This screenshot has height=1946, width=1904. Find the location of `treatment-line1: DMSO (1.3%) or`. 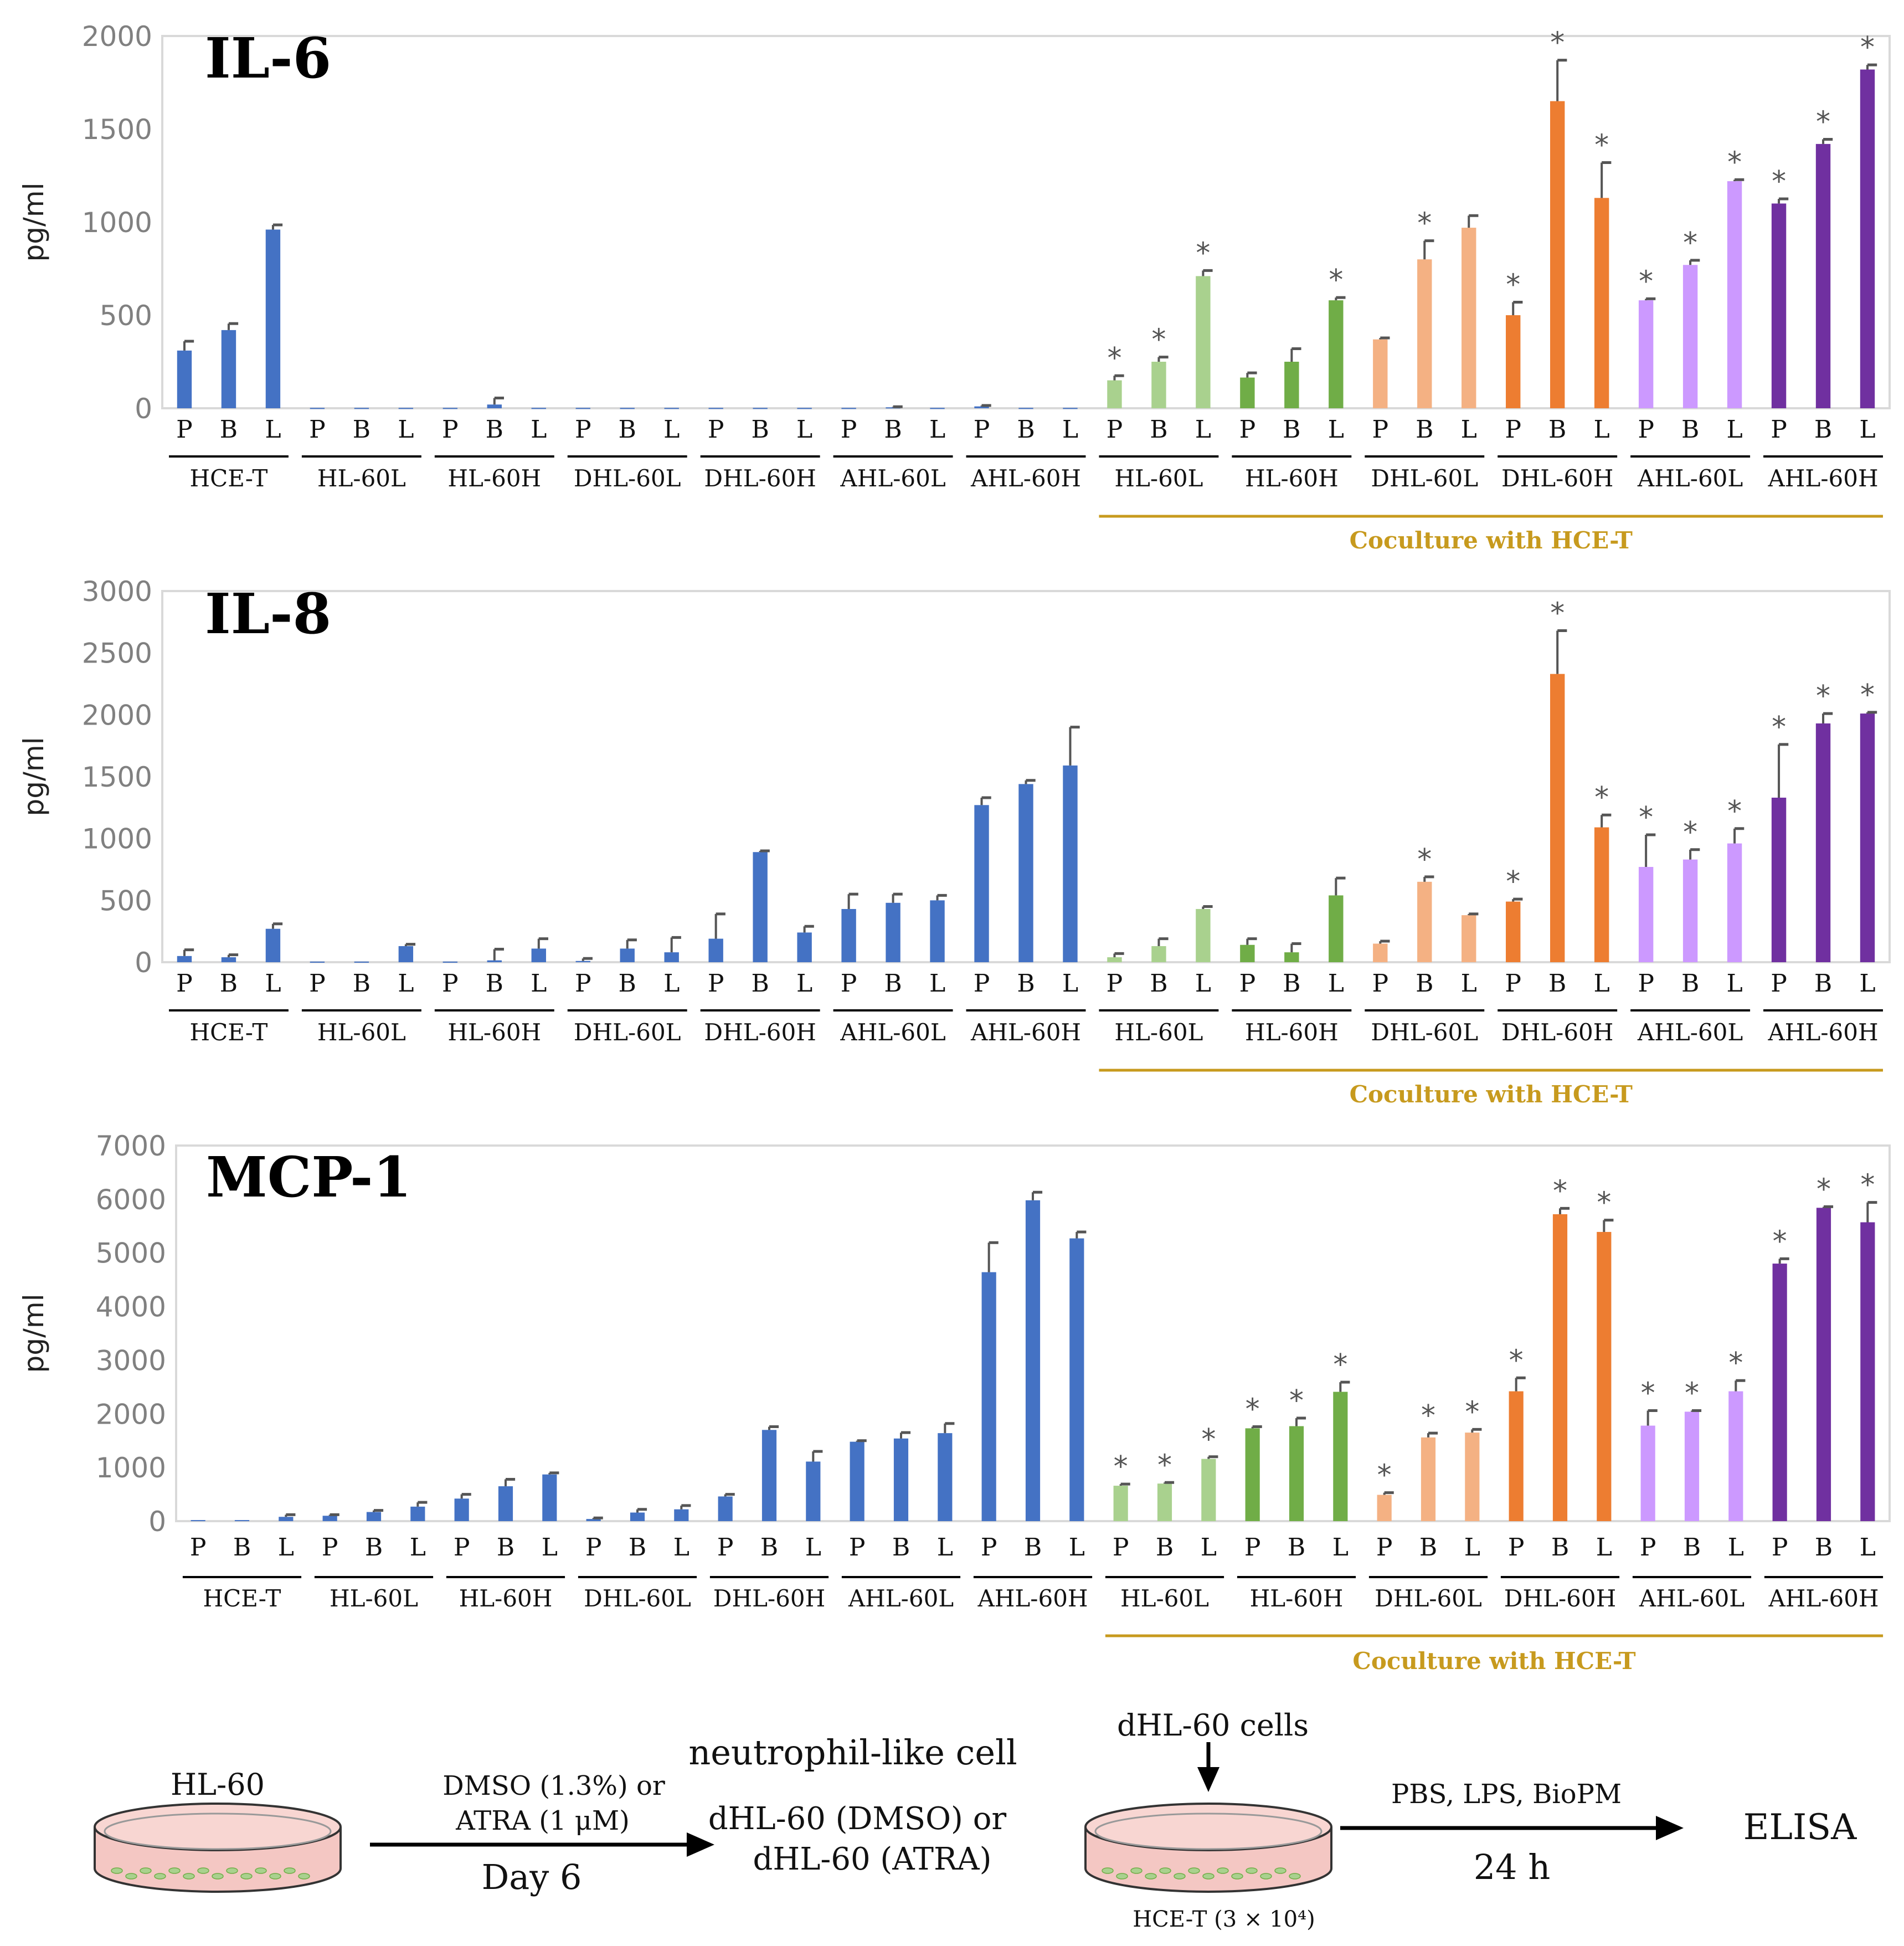

treatment-line1: DMSO (1.3%) or is located at coordinates (554, 1785).